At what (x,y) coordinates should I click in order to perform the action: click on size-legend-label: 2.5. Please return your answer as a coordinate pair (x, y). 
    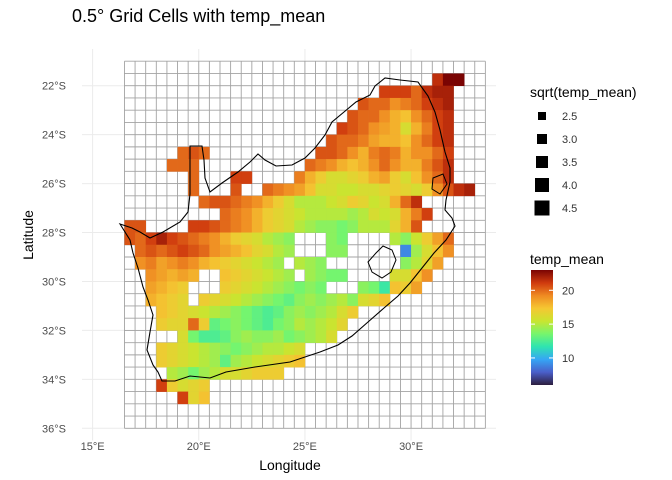
    Looking at the image, I should click on (569, 117).